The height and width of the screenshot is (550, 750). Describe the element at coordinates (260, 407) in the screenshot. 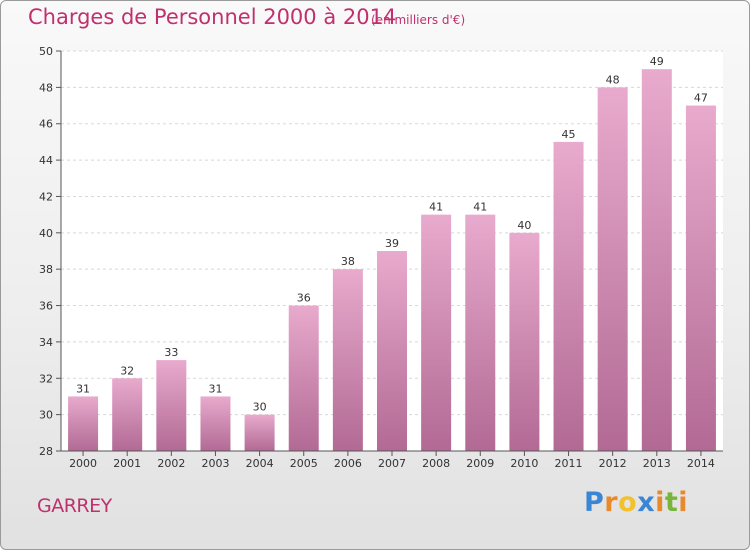

I see `bar-value-label: 30` at that location.